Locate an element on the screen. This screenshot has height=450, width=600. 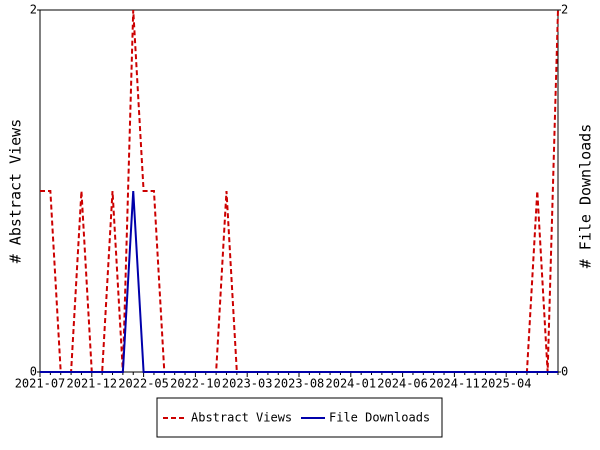
legend-label: Abstract Views is located at coordinates (241, 418).